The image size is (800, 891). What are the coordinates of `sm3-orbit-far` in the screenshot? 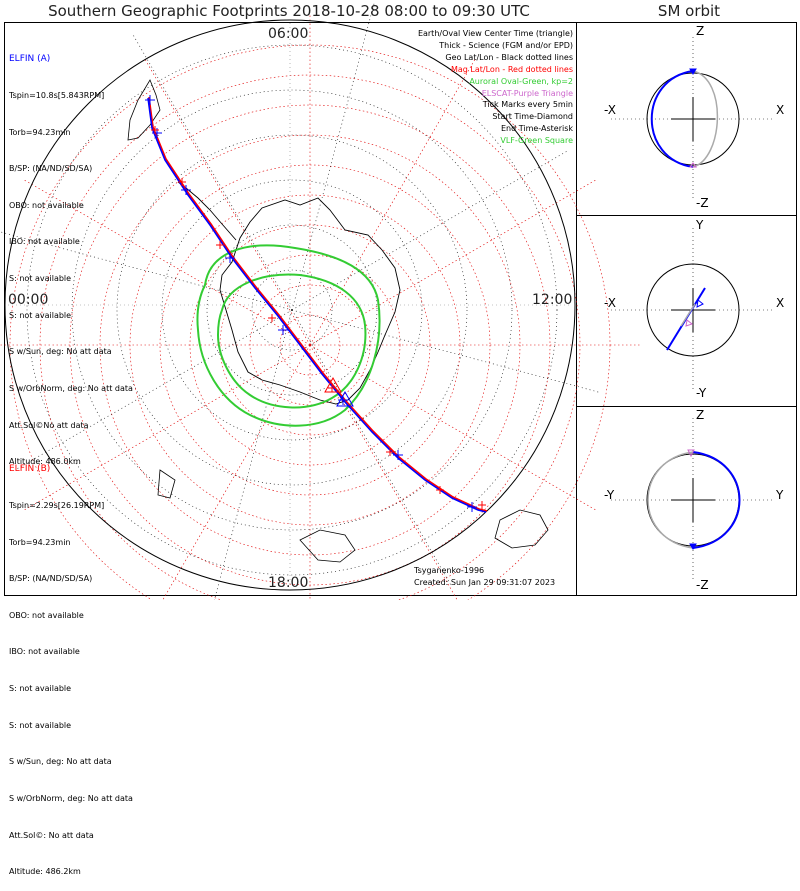 It's located at (670, 500).